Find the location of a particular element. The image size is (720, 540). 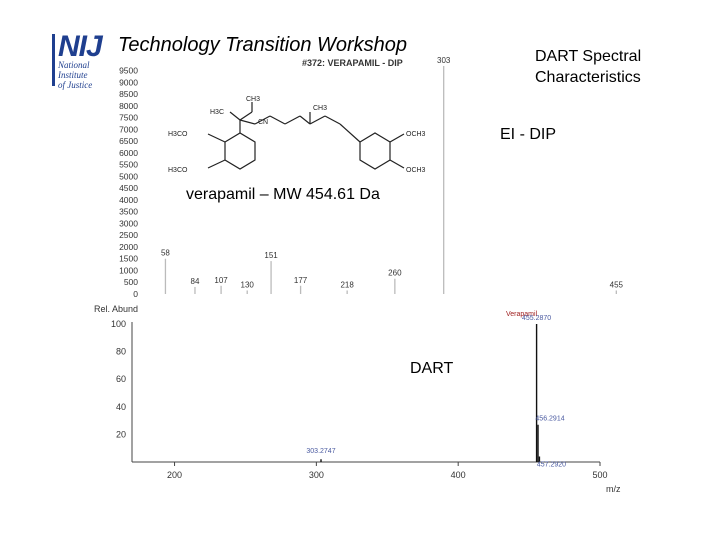

ei-peak-label: 455 is located at coordinates (617, 284).